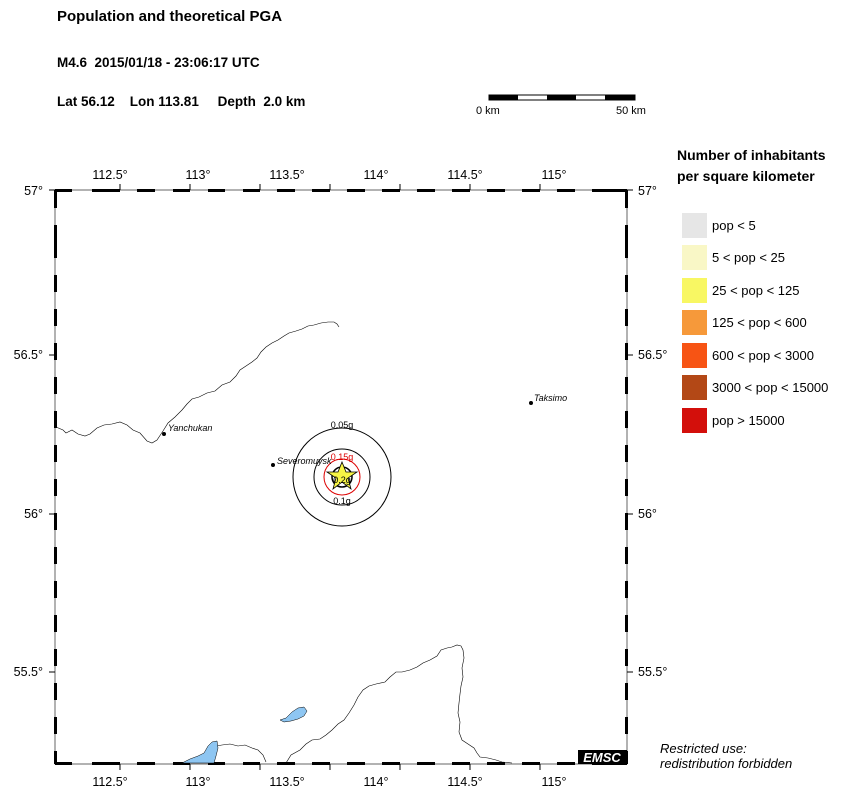 The height and width of the screenshot is (796, 845). I want to click on city-marker: Yanchukan, so click(187, 429).